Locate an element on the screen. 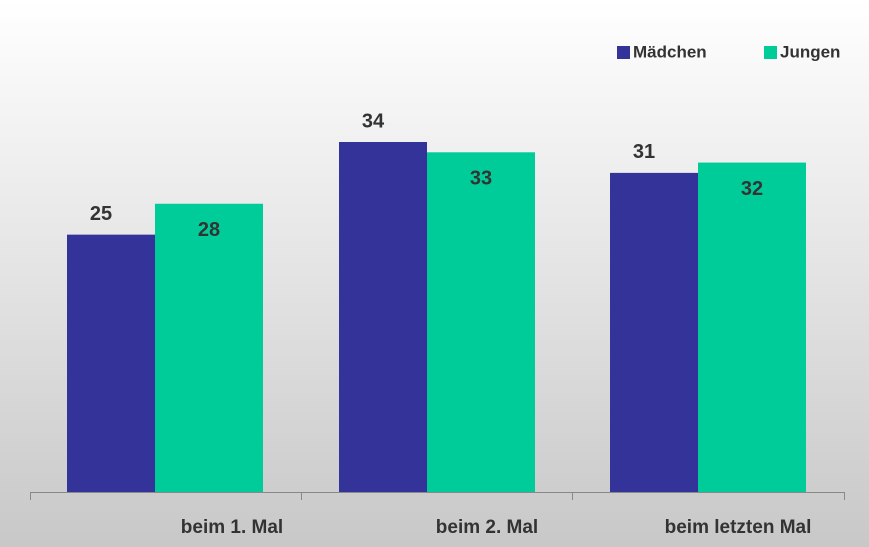  x-axis is located at coordinates (437, 496).